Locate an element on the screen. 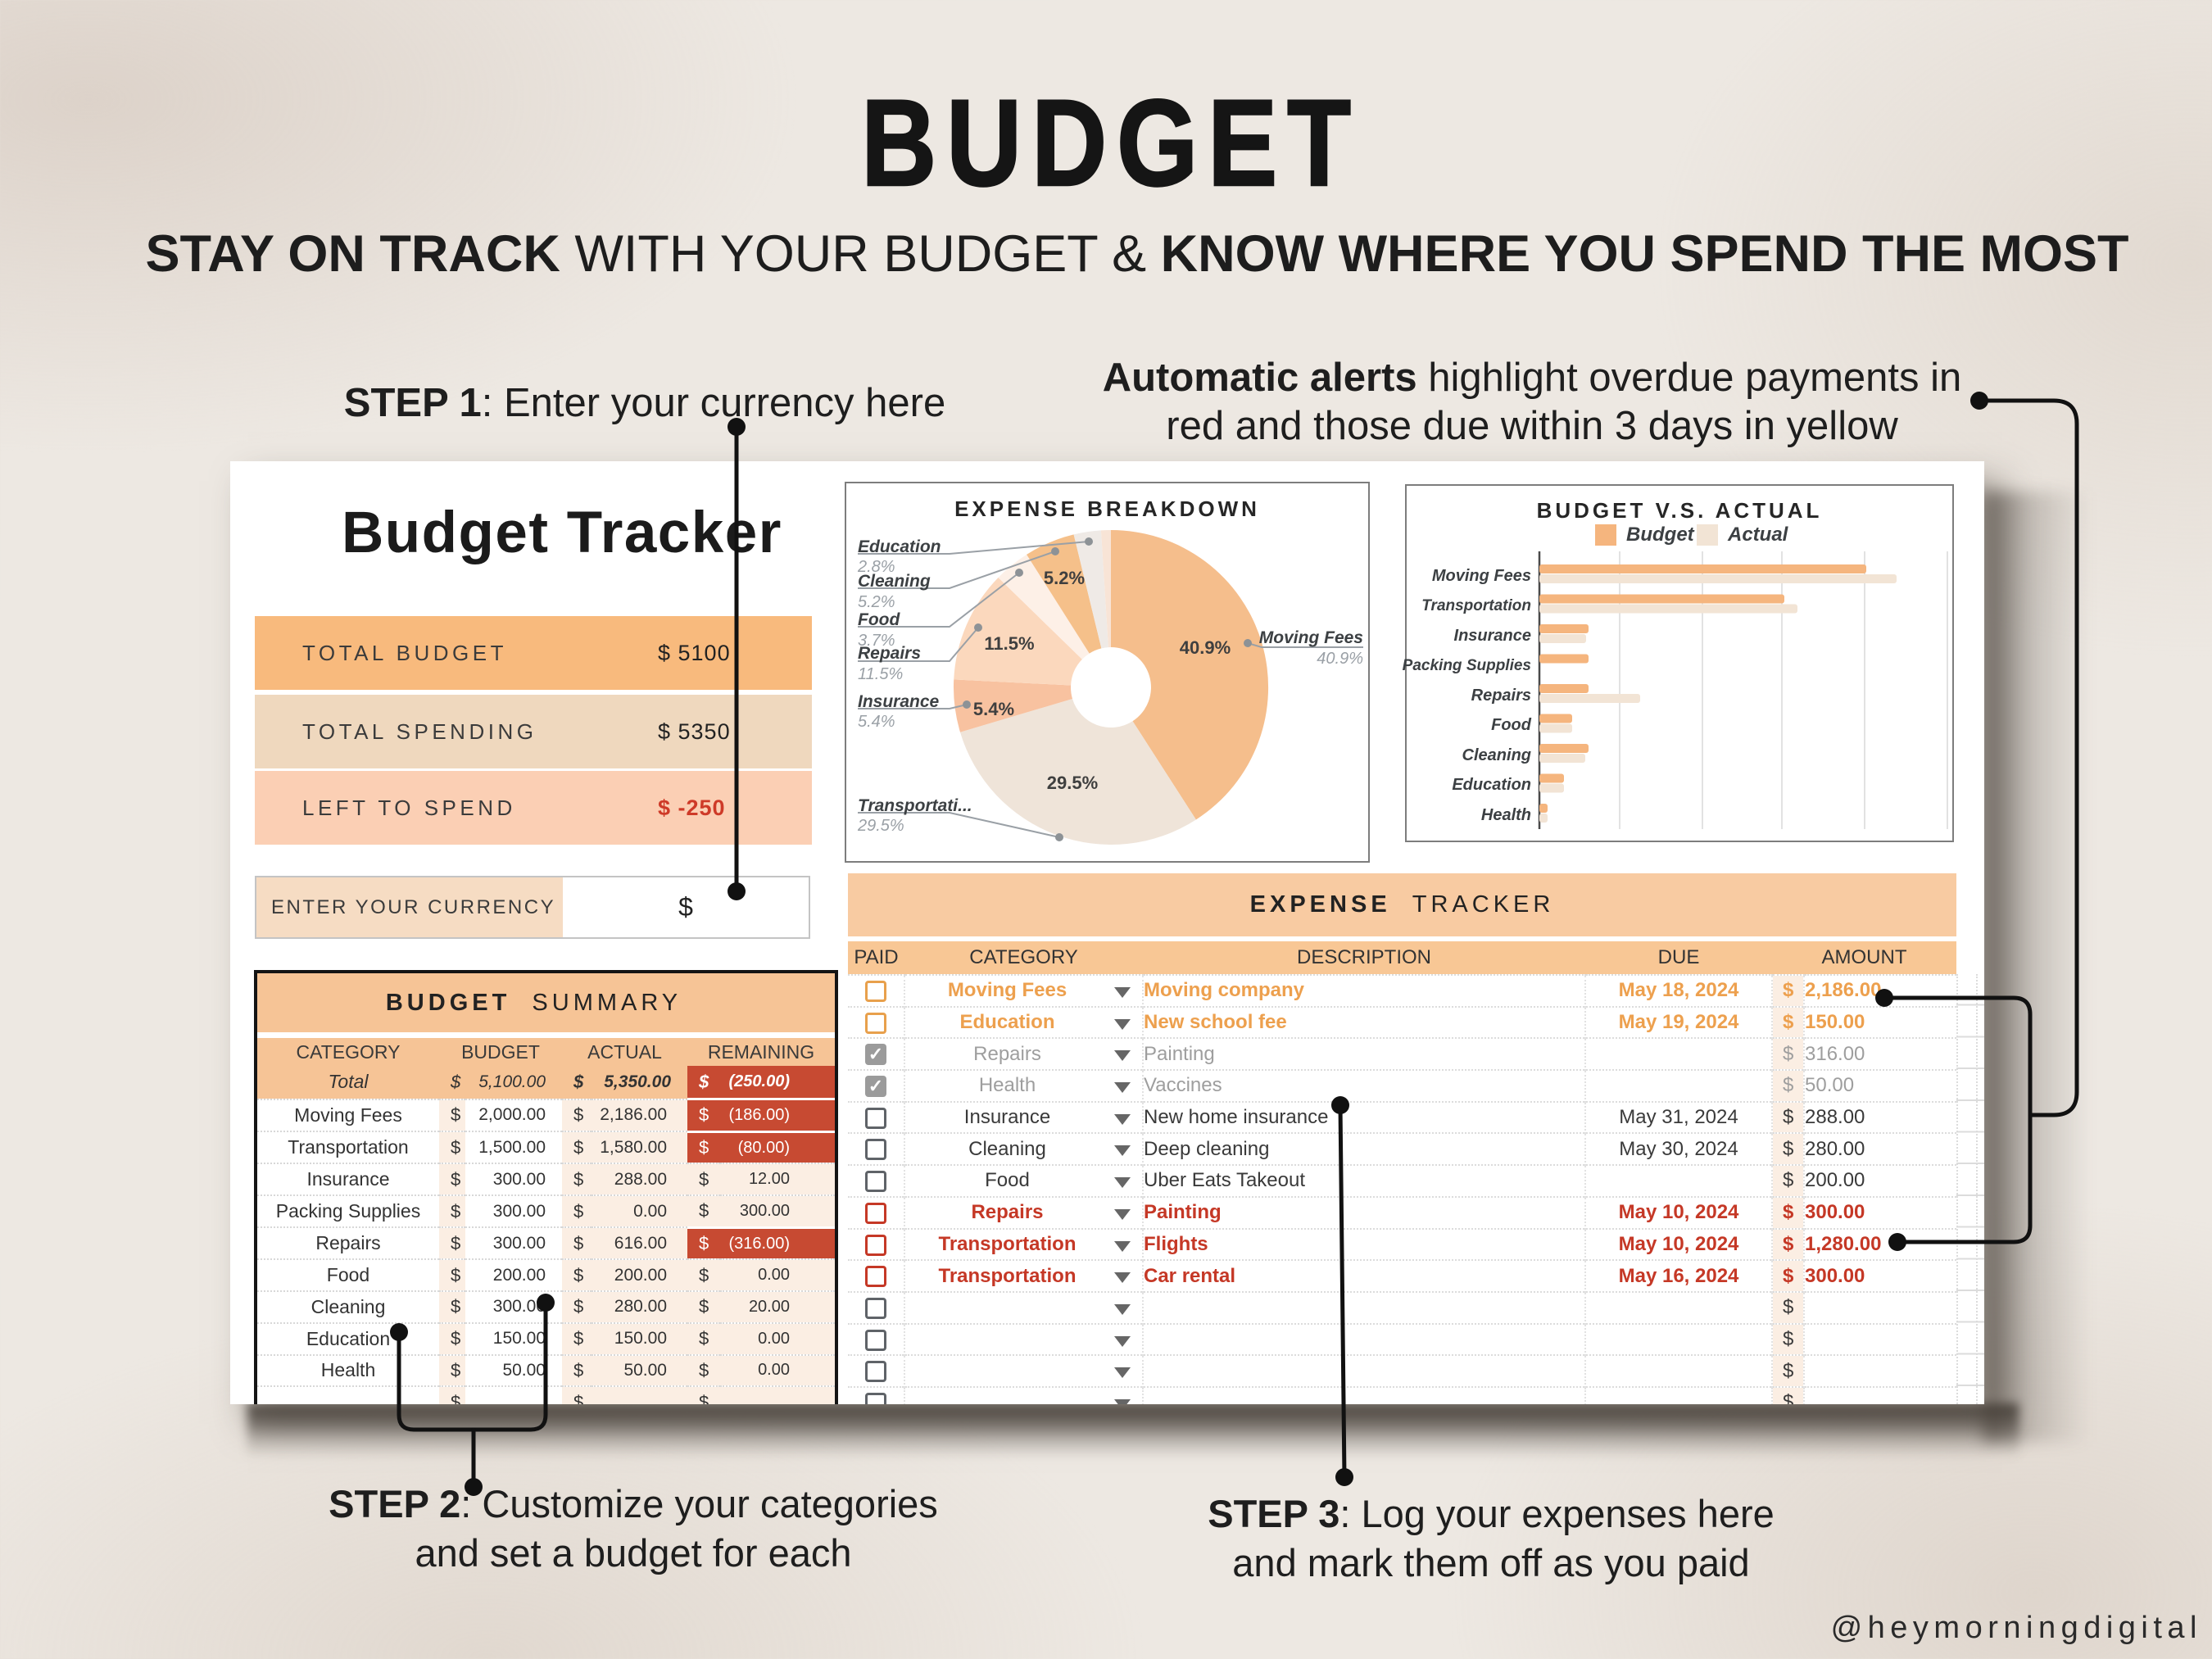 The width and height of the screenshot is (2212, 1659). svg-text: 3.7% is located at coordinates (876, 641).